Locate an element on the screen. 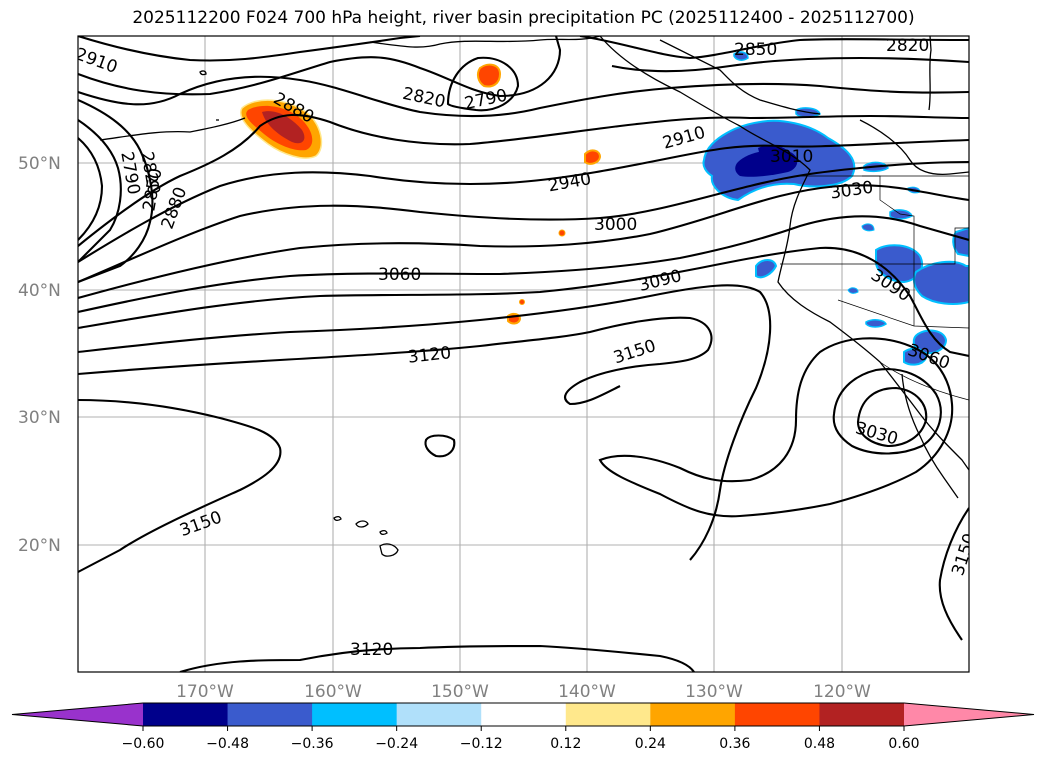 Image resolution: width=1047 pixels, height=765 pixels. contour-label: 2850 is located at coordinates (755, 50).